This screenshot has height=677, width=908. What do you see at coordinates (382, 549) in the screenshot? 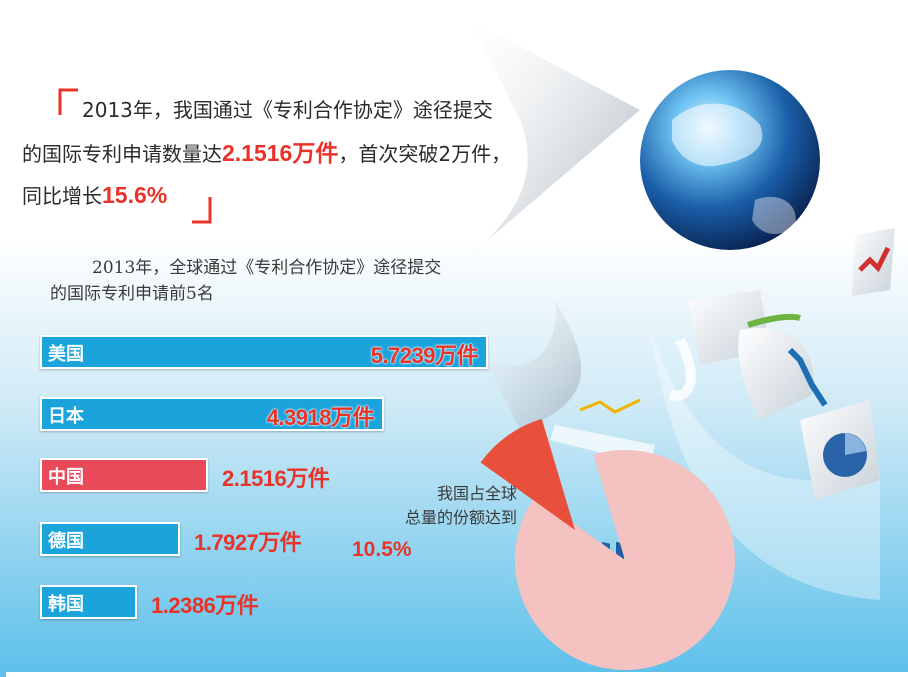
I see `pie-value-label: 10.5%` at bounding box center [382, 549].